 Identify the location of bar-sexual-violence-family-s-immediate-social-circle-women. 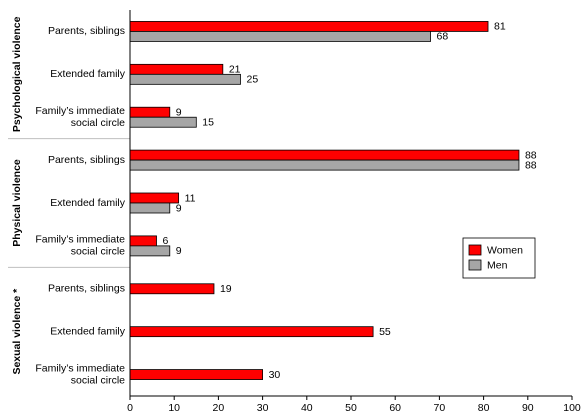
(196, 374).